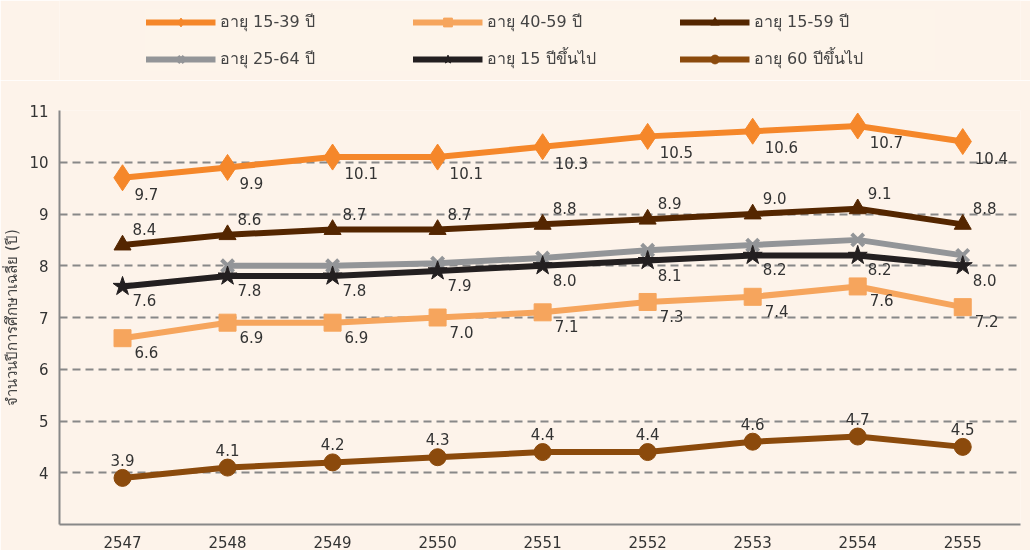  I want to click on data-label: 8.7, so click(354, 214).